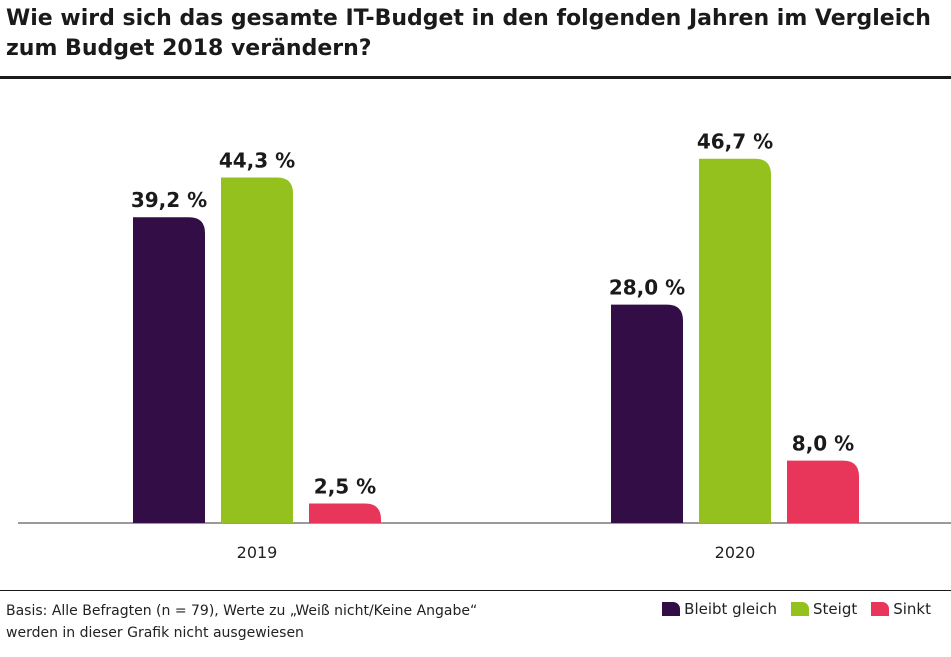 The height and width of the screenshot is (657, 951). Describe the element at coordinates (257, 350) in the screenshot. I see `bar-steigt-2019` at that location.